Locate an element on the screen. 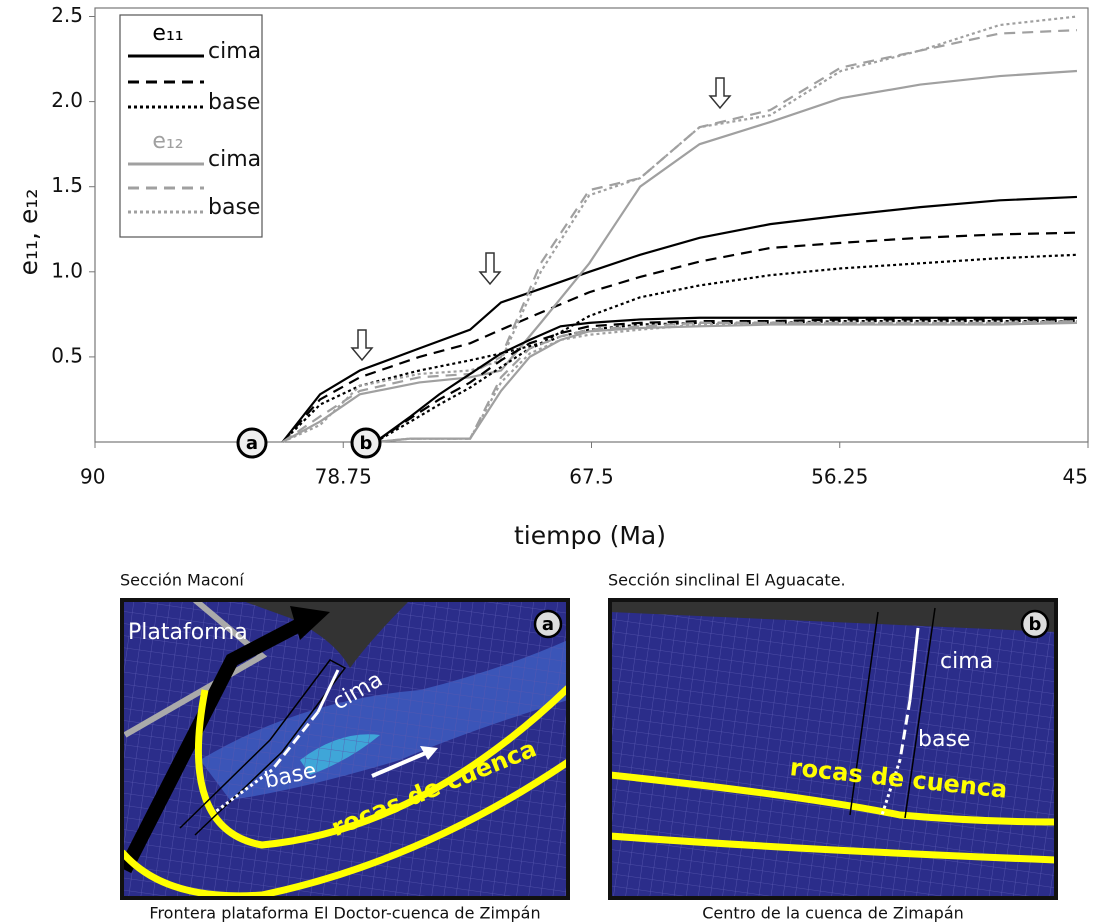 The image size is (1109, 923). x-tick-label: 45 is located at coordinates (1075, 477).